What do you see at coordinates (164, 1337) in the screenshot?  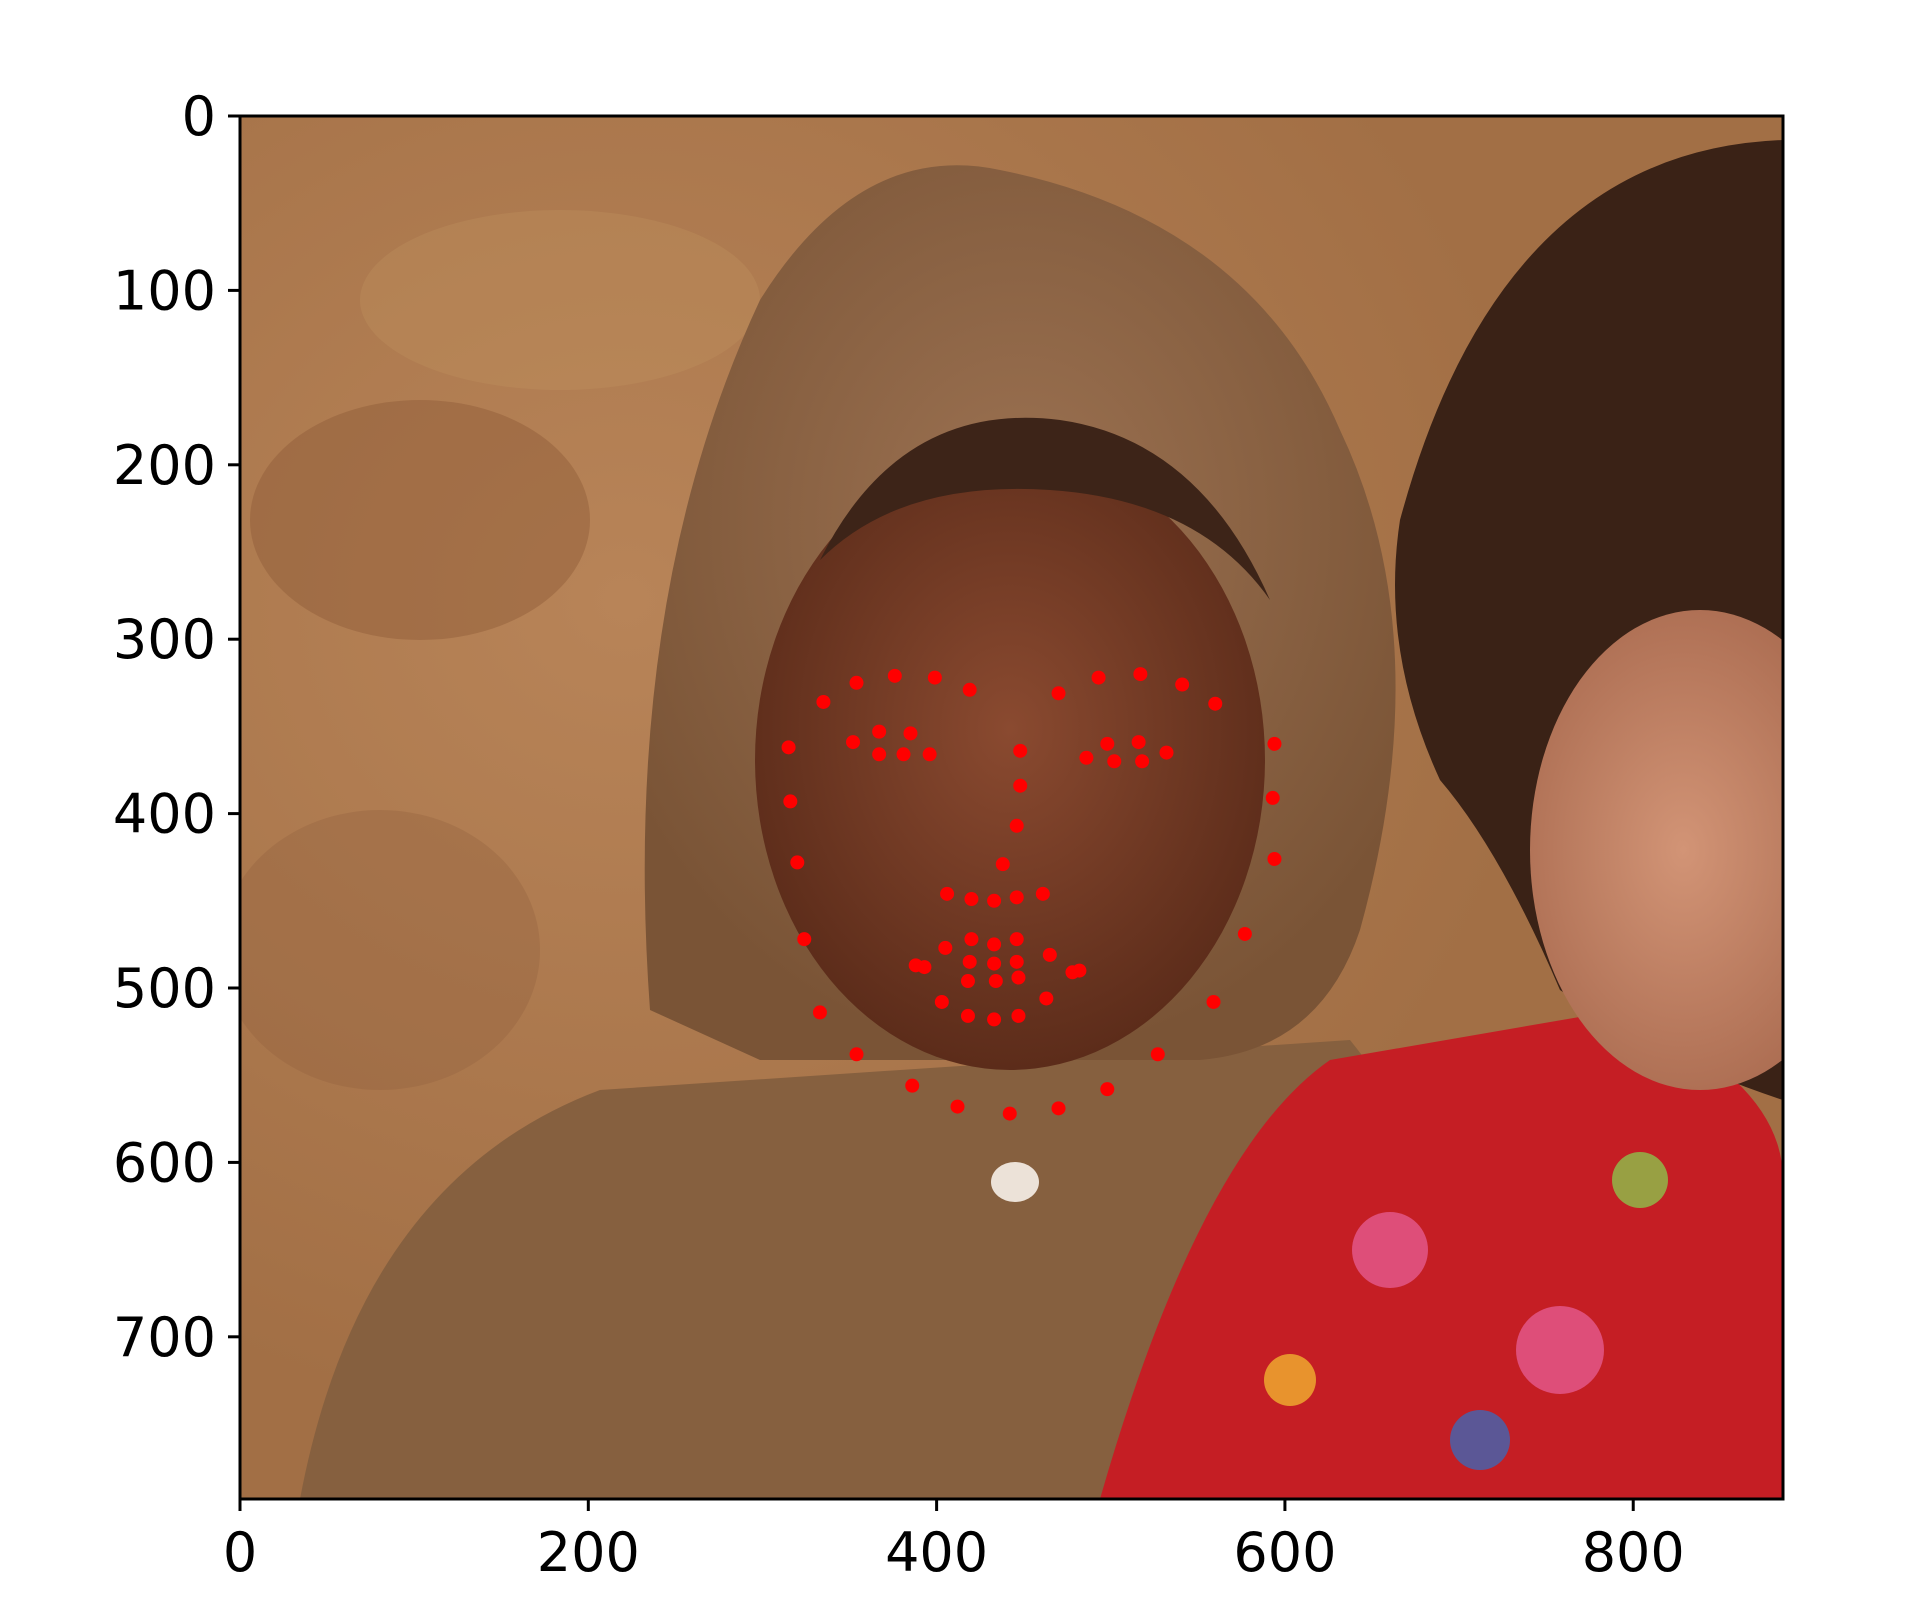 I see `y-tick-label: 700` at bounding box center [164, 1337].